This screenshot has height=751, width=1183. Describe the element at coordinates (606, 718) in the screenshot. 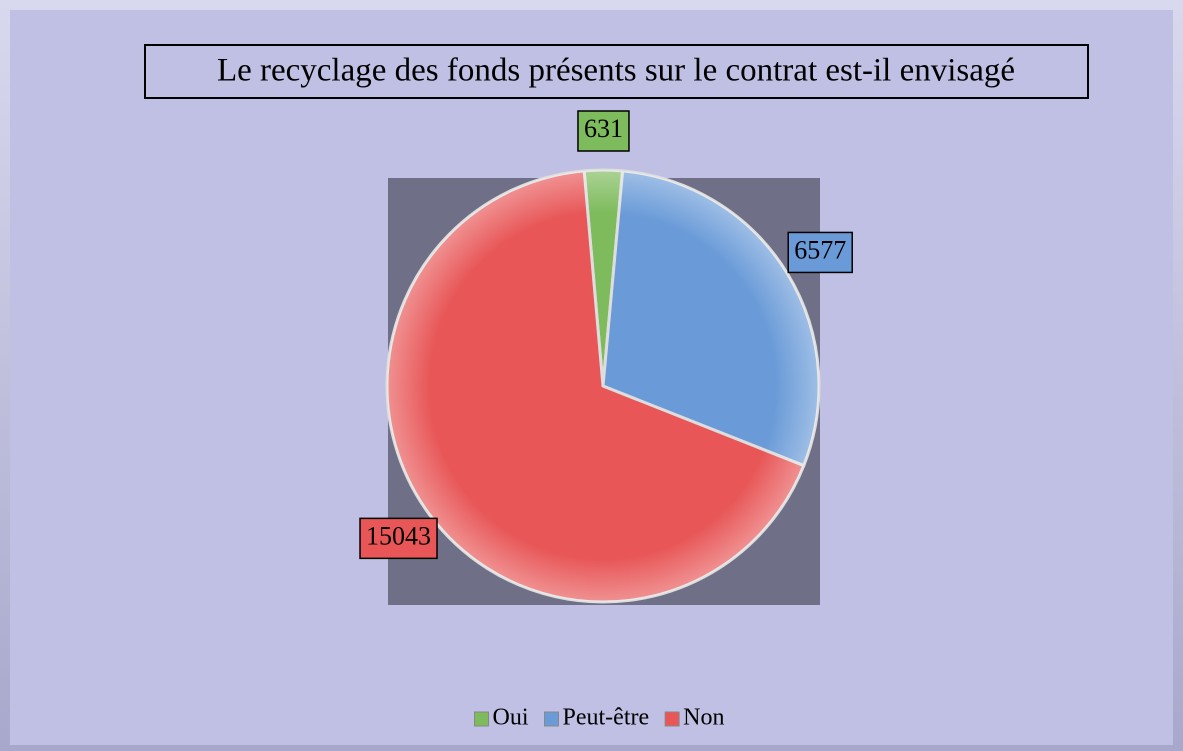

I see `legend-label: Peut-être` at that location.